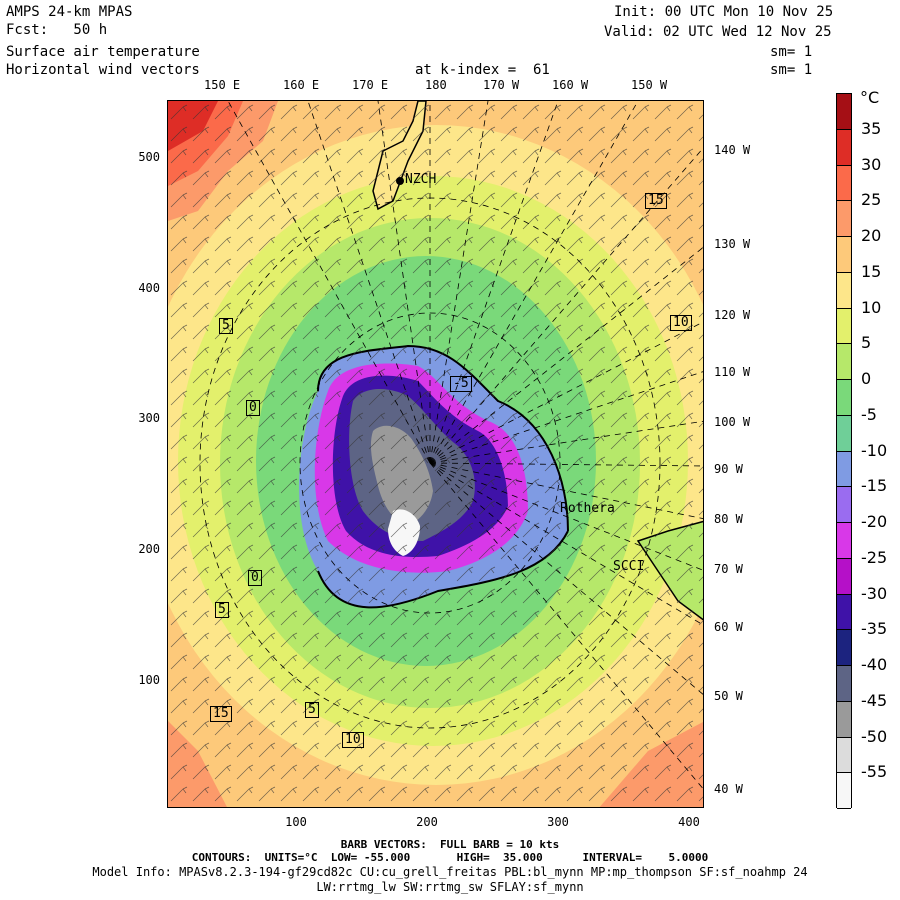 The image size is (900, 900). I want to click on contour-label-10-east: 10, so click(681, 323).